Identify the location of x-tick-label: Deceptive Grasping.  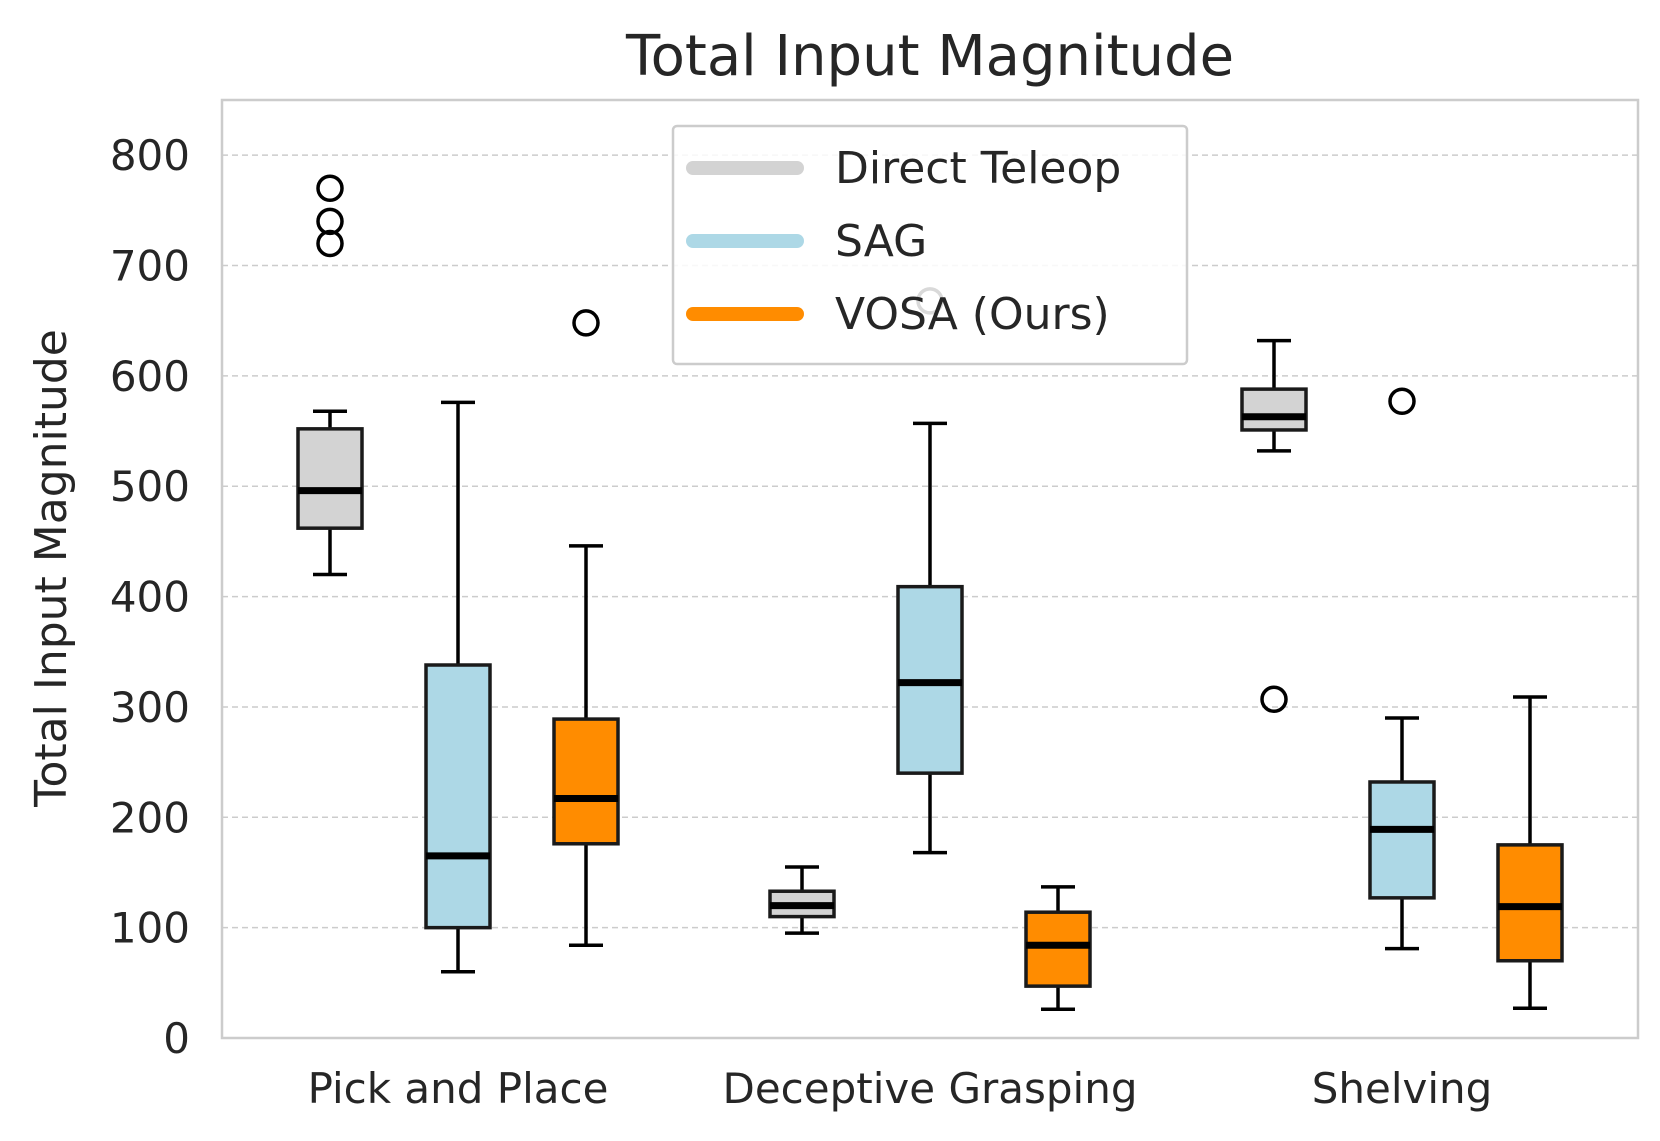
(930, 1088).